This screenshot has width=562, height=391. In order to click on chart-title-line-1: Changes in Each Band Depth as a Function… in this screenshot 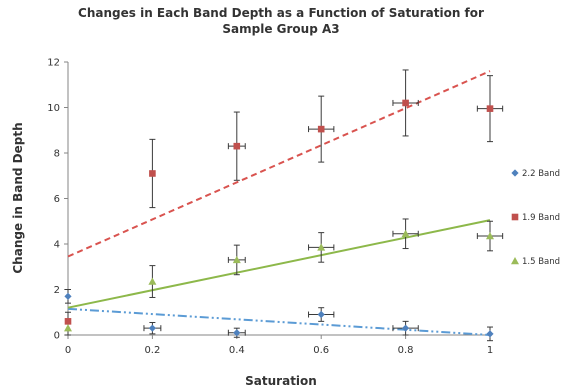, I will do `click(281, 13)`.